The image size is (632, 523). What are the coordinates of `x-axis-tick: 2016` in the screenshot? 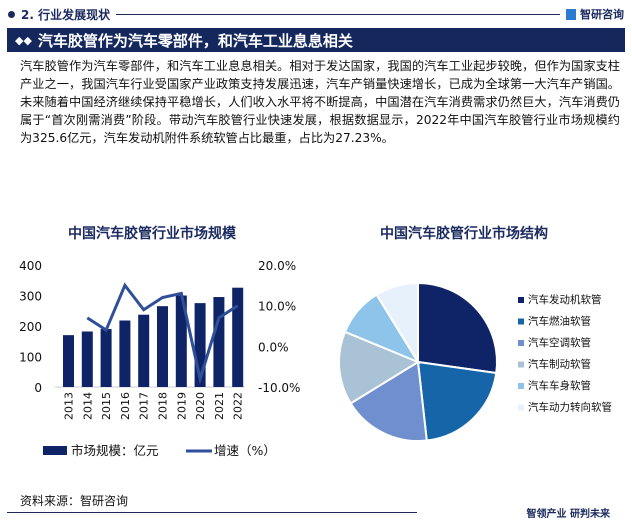 It's located at (125, 406).